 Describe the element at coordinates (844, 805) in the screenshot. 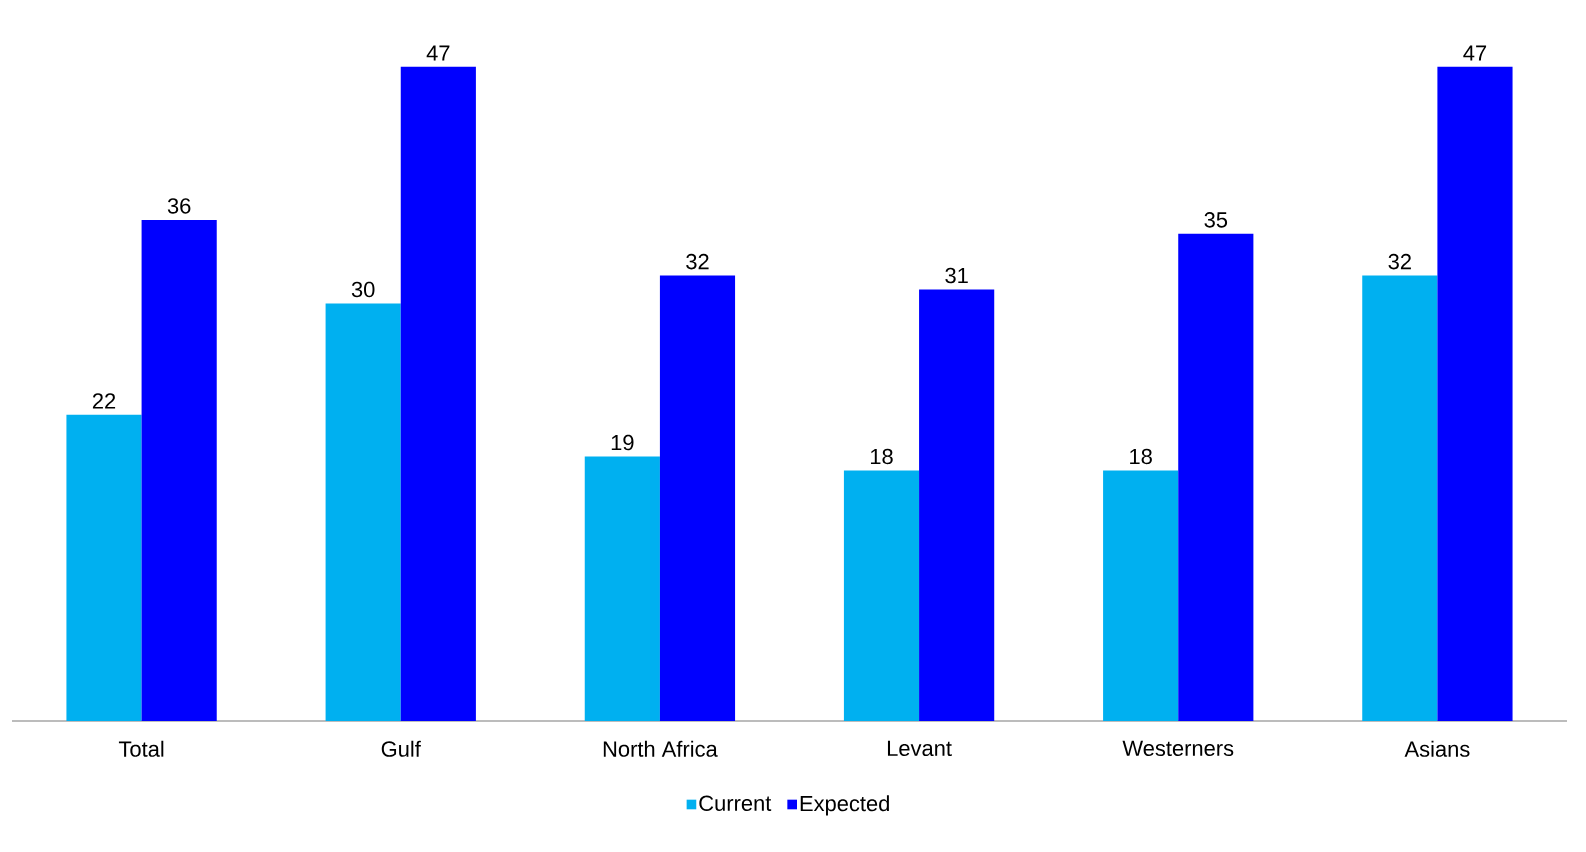

I see `legend-label: Expected` at that location.